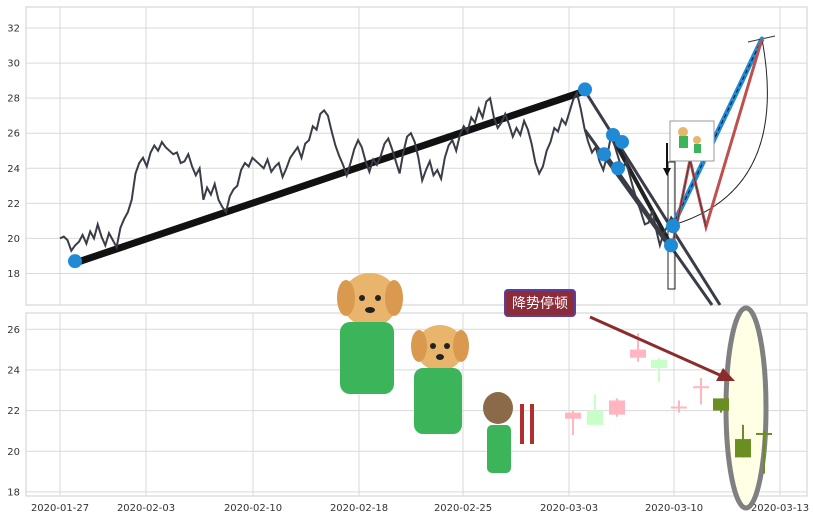 This screenshot has height=520, width=813. Describe the element at coordinates (780, 508) in the screenshot. I see `x-tick-label: 2020-03-13` at that location.